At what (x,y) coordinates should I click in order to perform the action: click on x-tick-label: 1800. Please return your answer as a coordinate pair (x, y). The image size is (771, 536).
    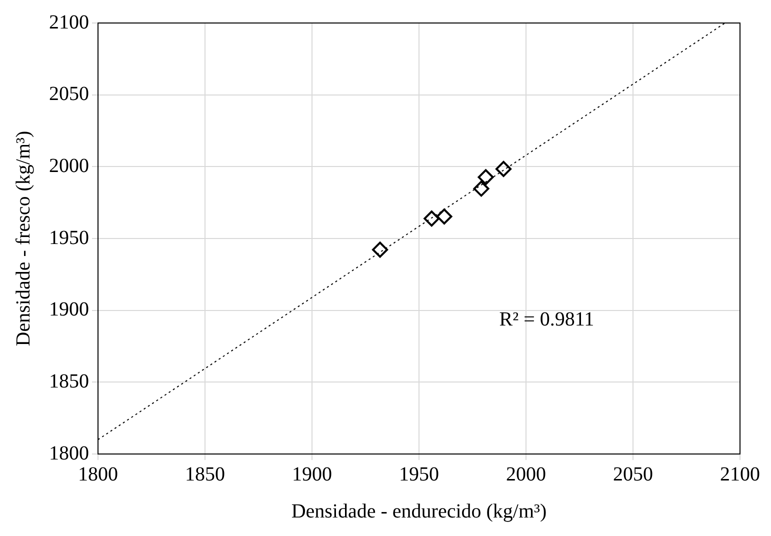
    Looking at the image, I should click on (98, 474).